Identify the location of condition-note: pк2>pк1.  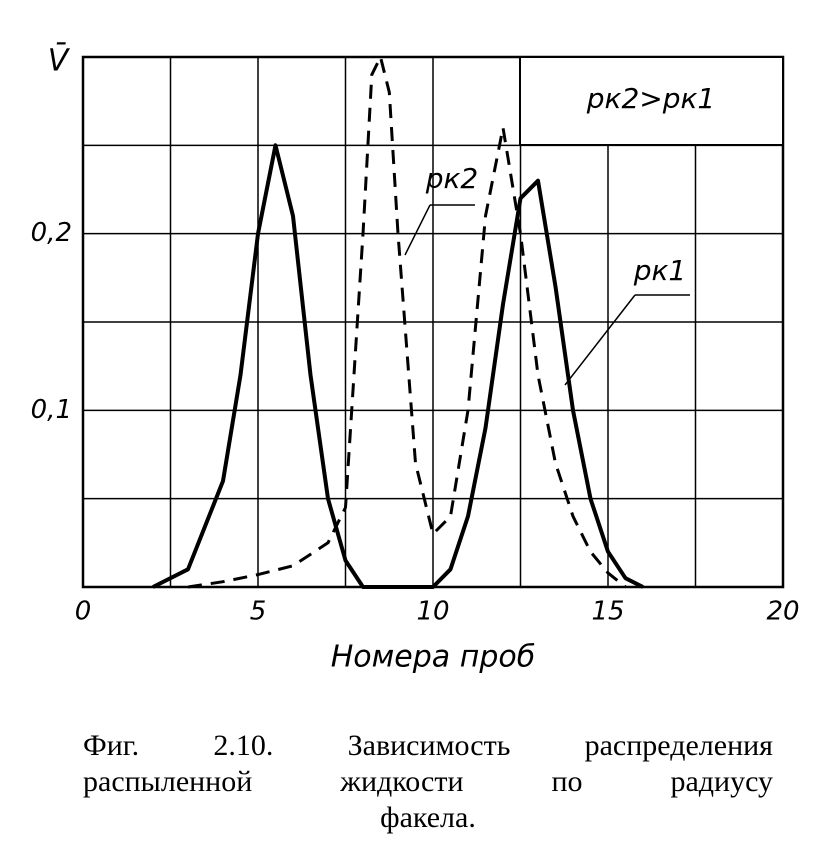
(650, 98).